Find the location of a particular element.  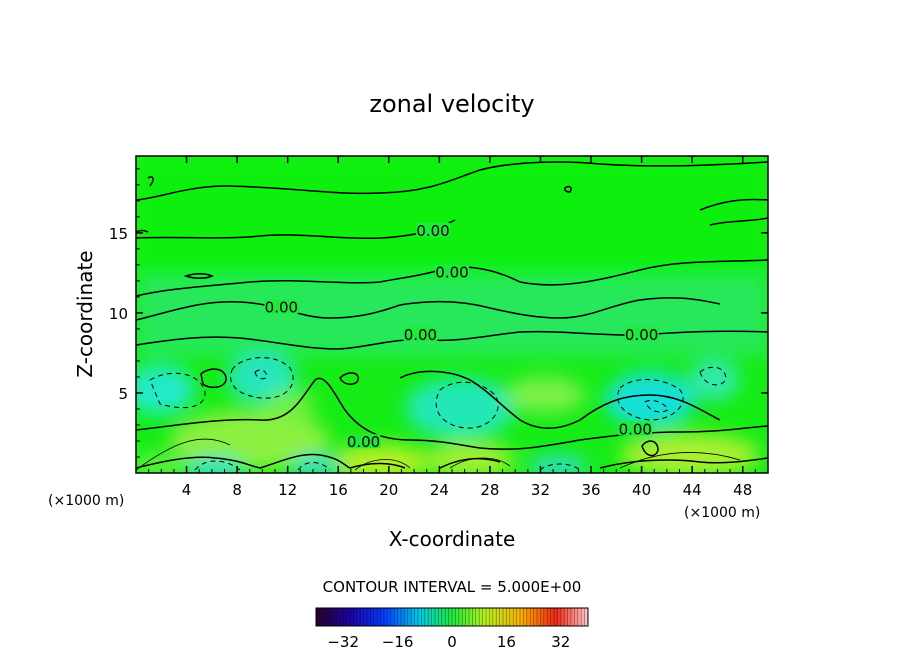

x-tick-label: 8 is located at coordinates (237, 490).